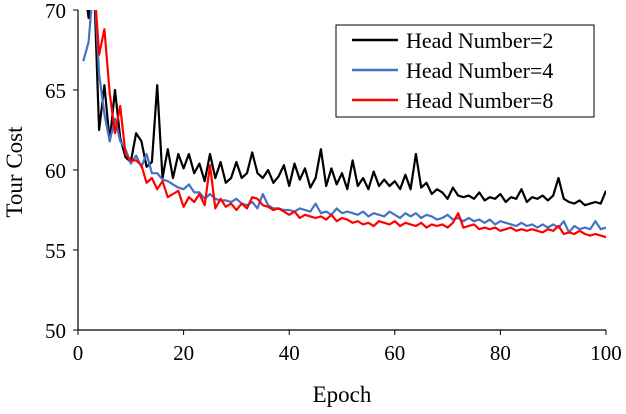 The width and height of the screenshot is (626, 414). I want to click on x-tick-label: 80, so click(500, 353).